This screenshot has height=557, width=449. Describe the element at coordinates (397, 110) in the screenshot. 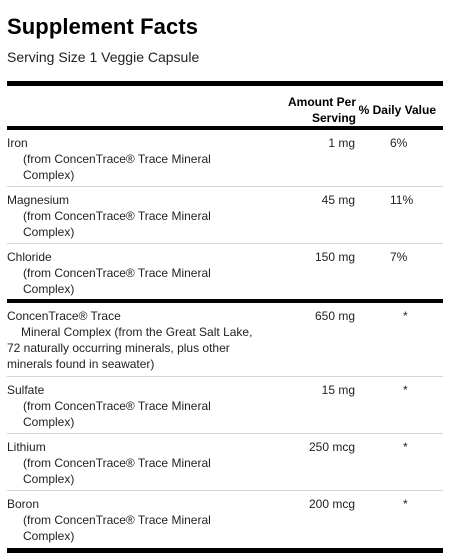

I see `daily-value-header: % Daily Value` at that location.